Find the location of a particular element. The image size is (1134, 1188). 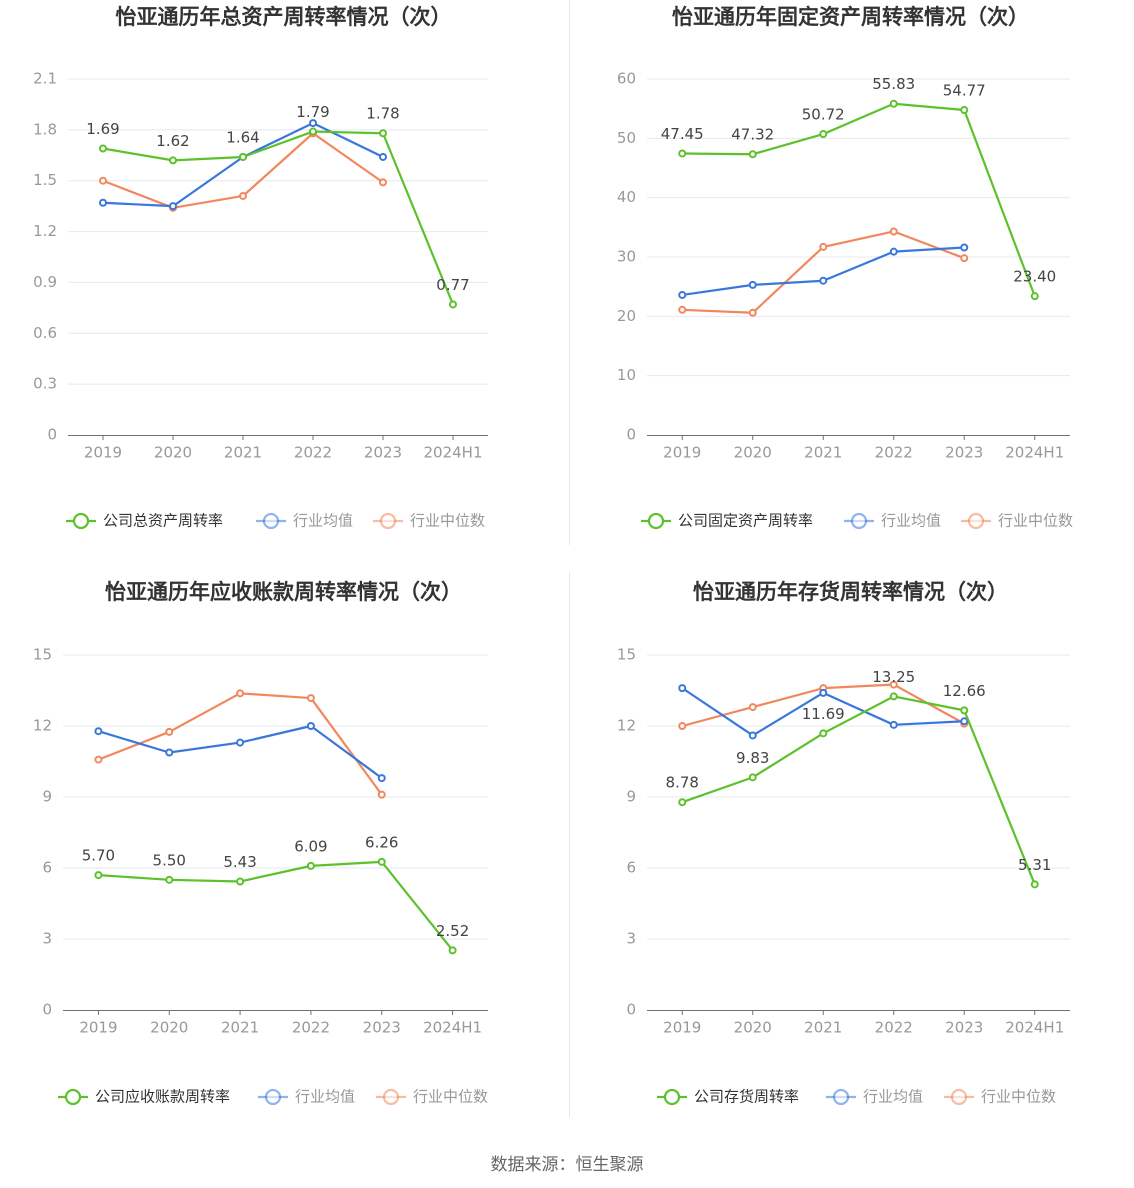

chart-title: 怡亚通历年总资产周转率情况（次） is located at coordinates (284, 17).